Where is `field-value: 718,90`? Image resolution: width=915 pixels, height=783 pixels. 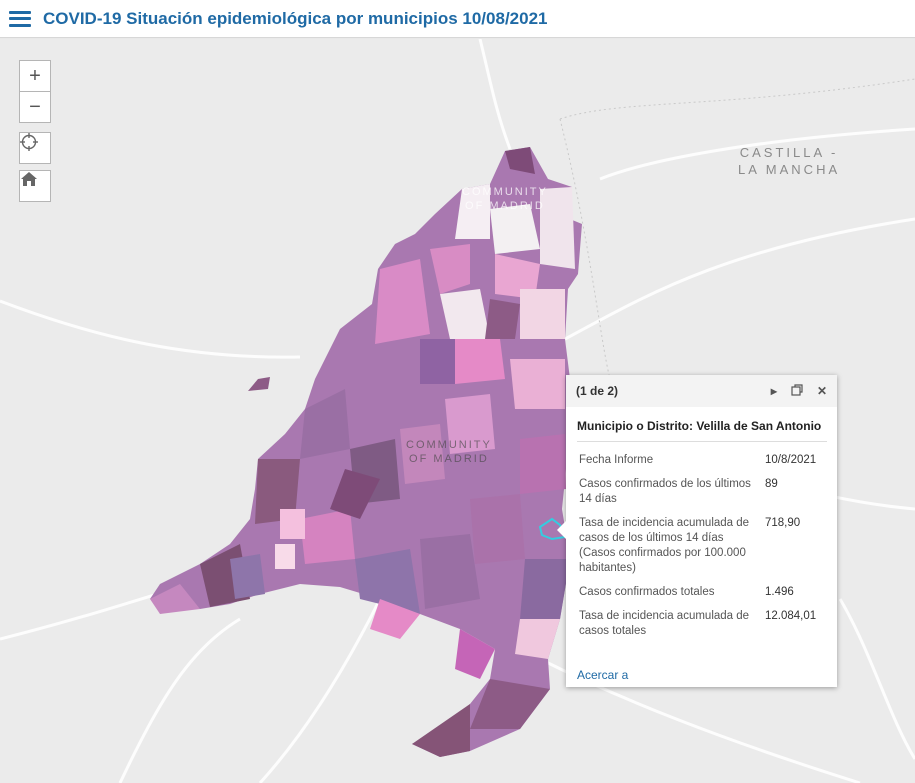
field-value: 718,90 is located at coordinates (783, 523).